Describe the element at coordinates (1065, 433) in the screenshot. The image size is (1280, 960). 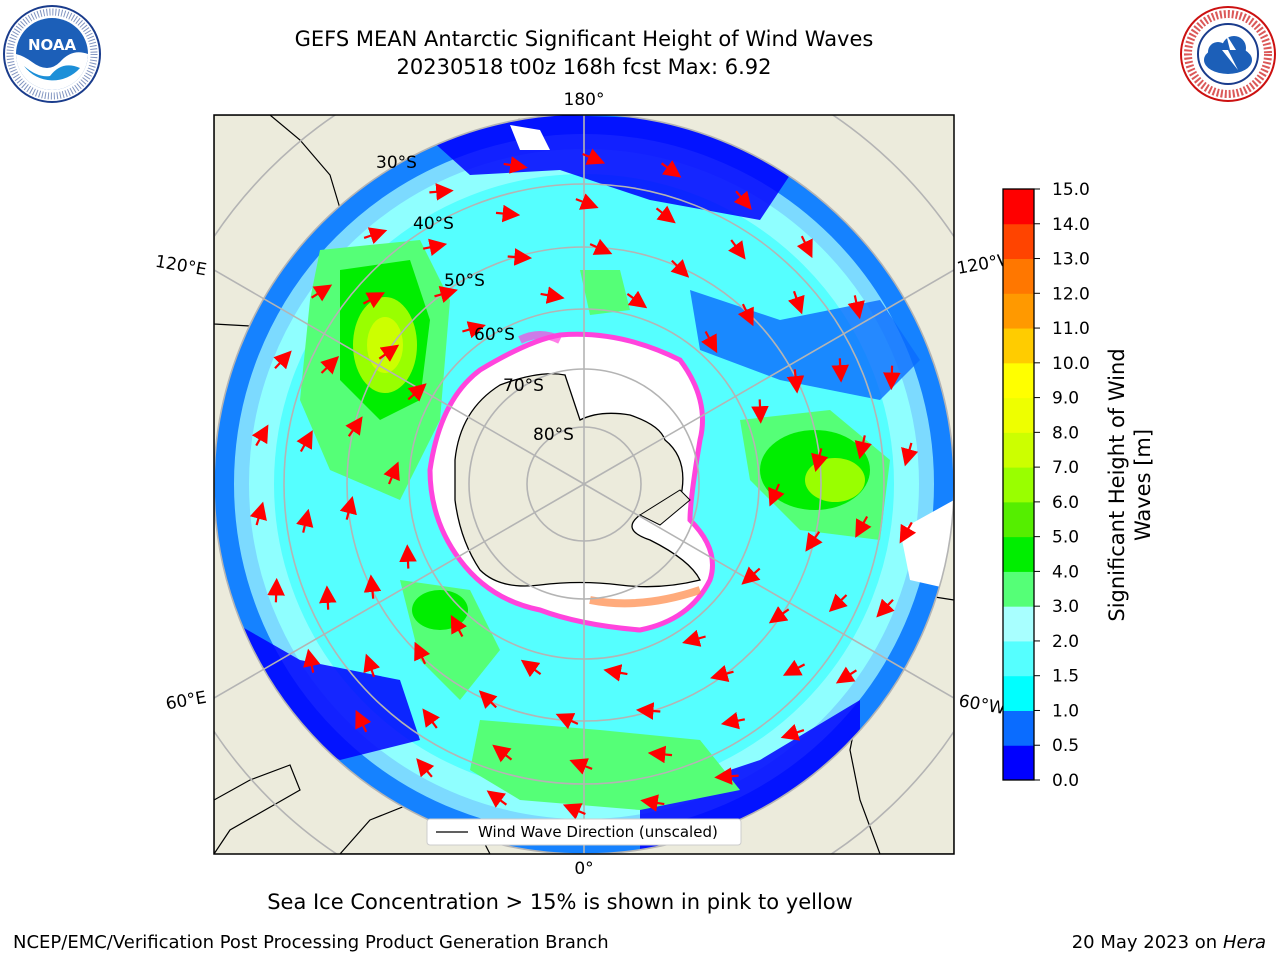
I see `colorbar-tick-label: 8.0` at that location.